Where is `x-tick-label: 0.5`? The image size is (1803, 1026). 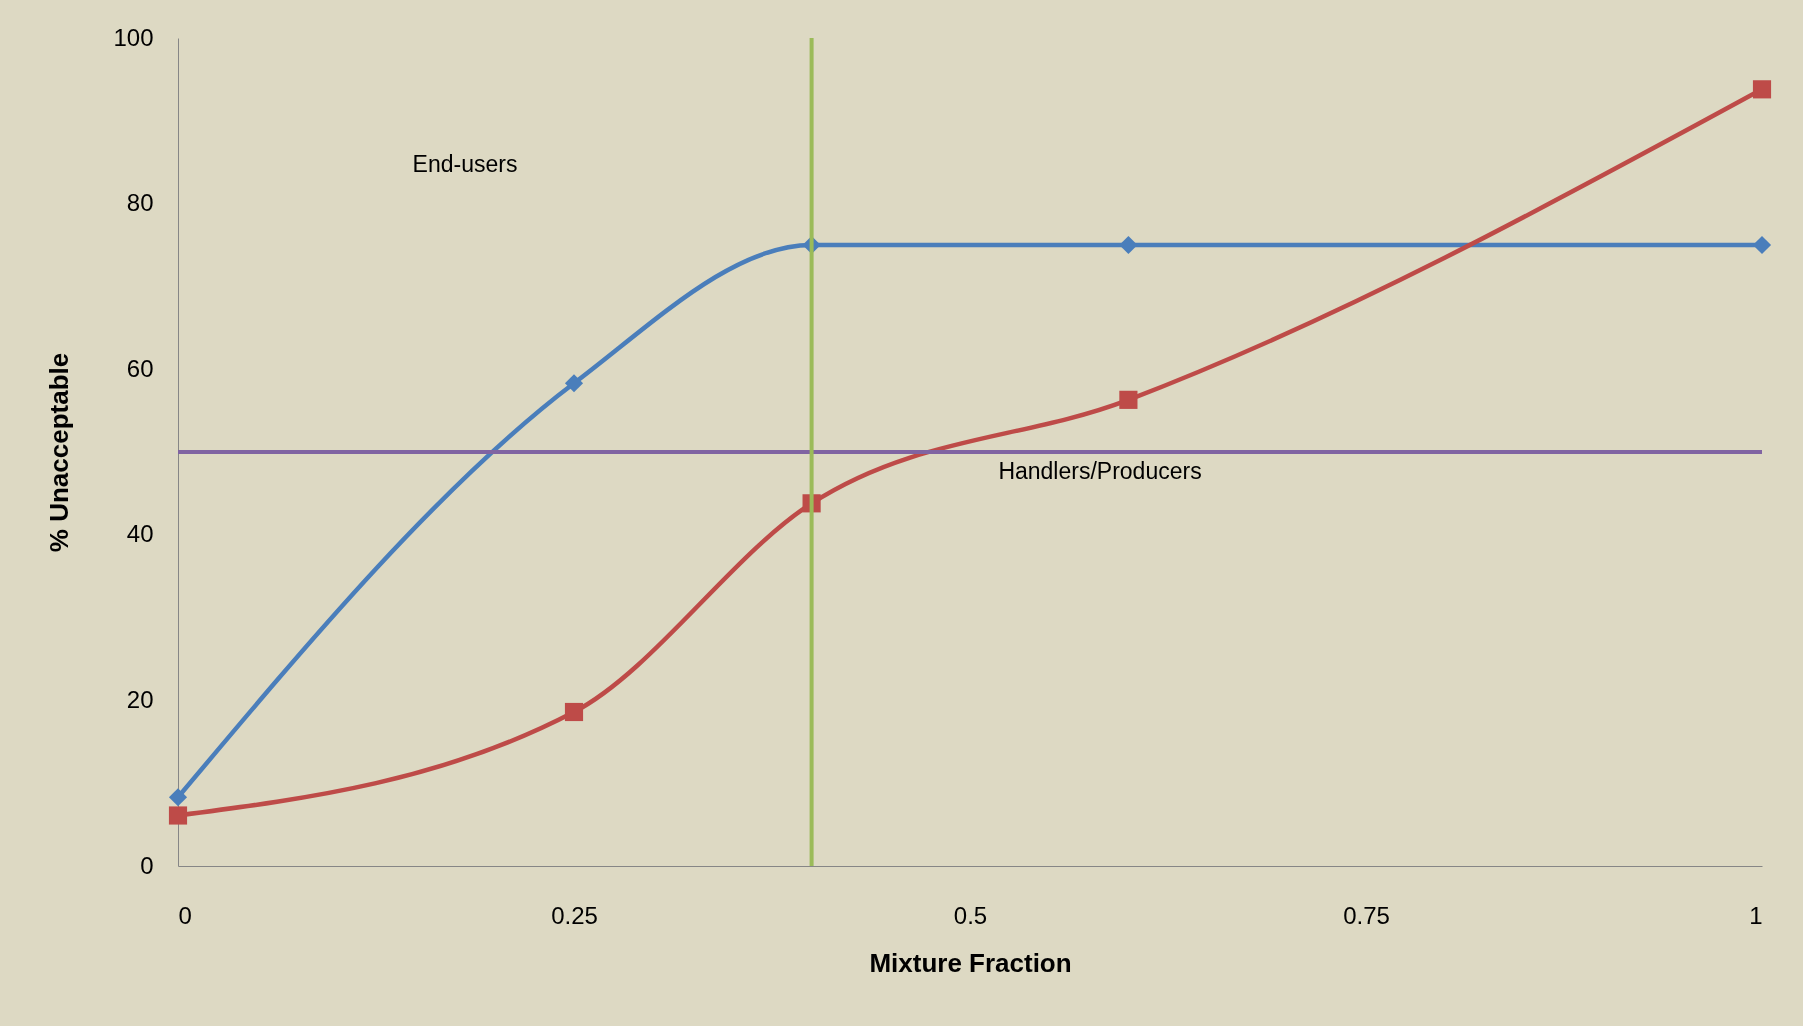 x-tick-label: 0.5 is located at coordinates (970, 915).